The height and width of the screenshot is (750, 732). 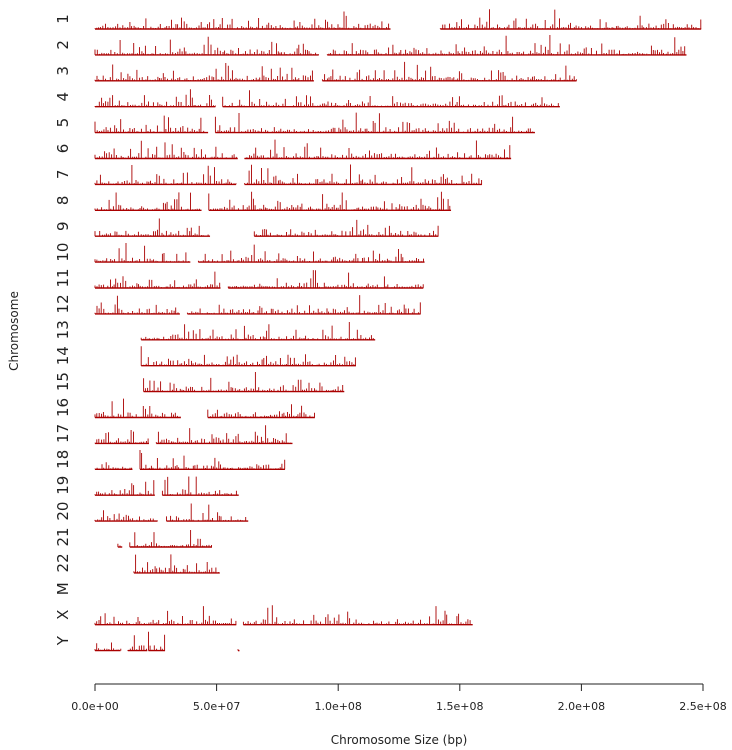 I want to click on chromosome-track-X, so click(x=283, y=615).